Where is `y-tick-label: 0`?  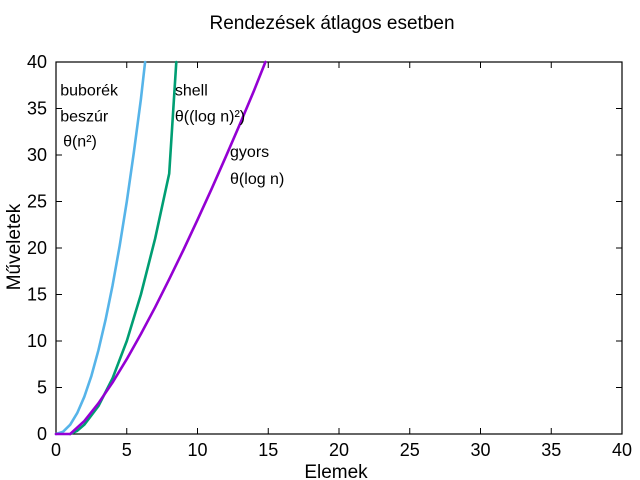
y-tick-label: 0 is located at coordinates (42, 434).